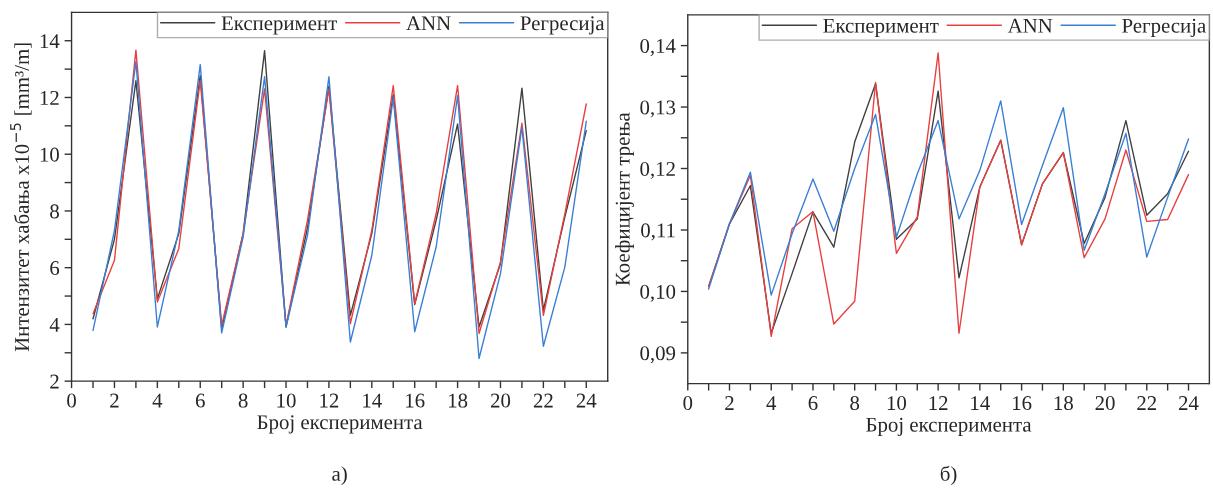 This screenshot has width=1213, height=495. Describe the element at coordinates (624, 199) in the screenshot. I see `y-axis-title: Коефицијент трења` at that location.